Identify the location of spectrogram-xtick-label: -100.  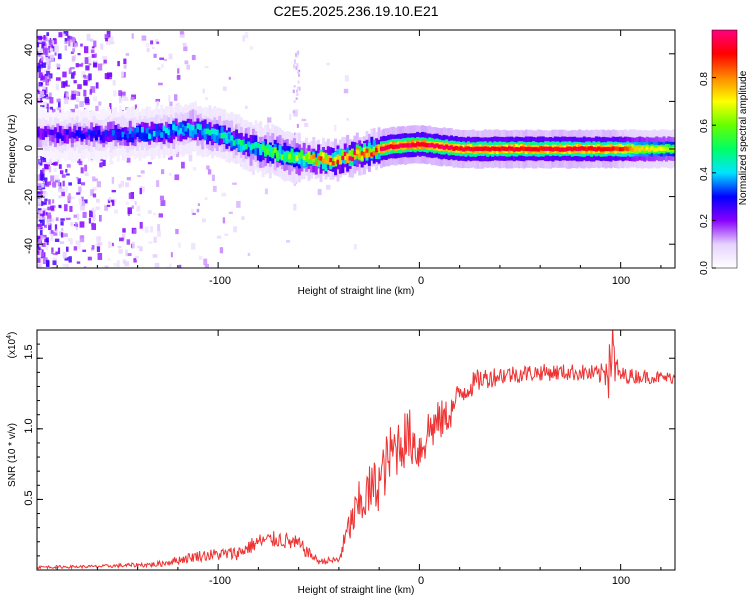
(220, 281).